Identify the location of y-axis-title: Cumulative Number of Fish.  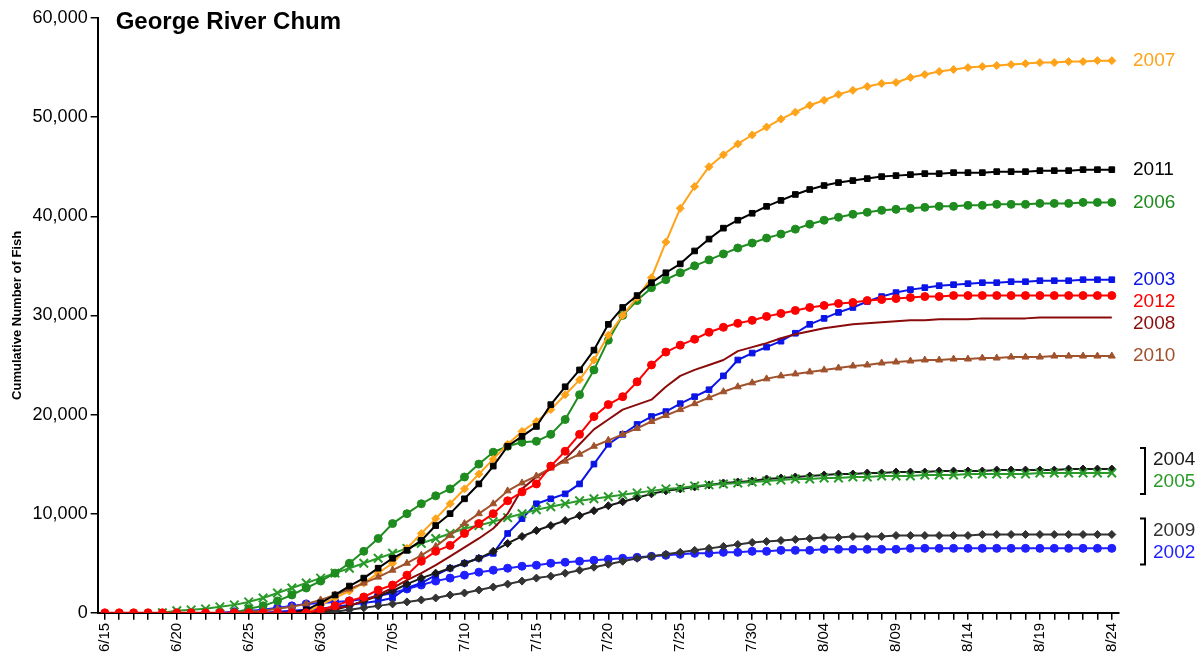
(17, 315).